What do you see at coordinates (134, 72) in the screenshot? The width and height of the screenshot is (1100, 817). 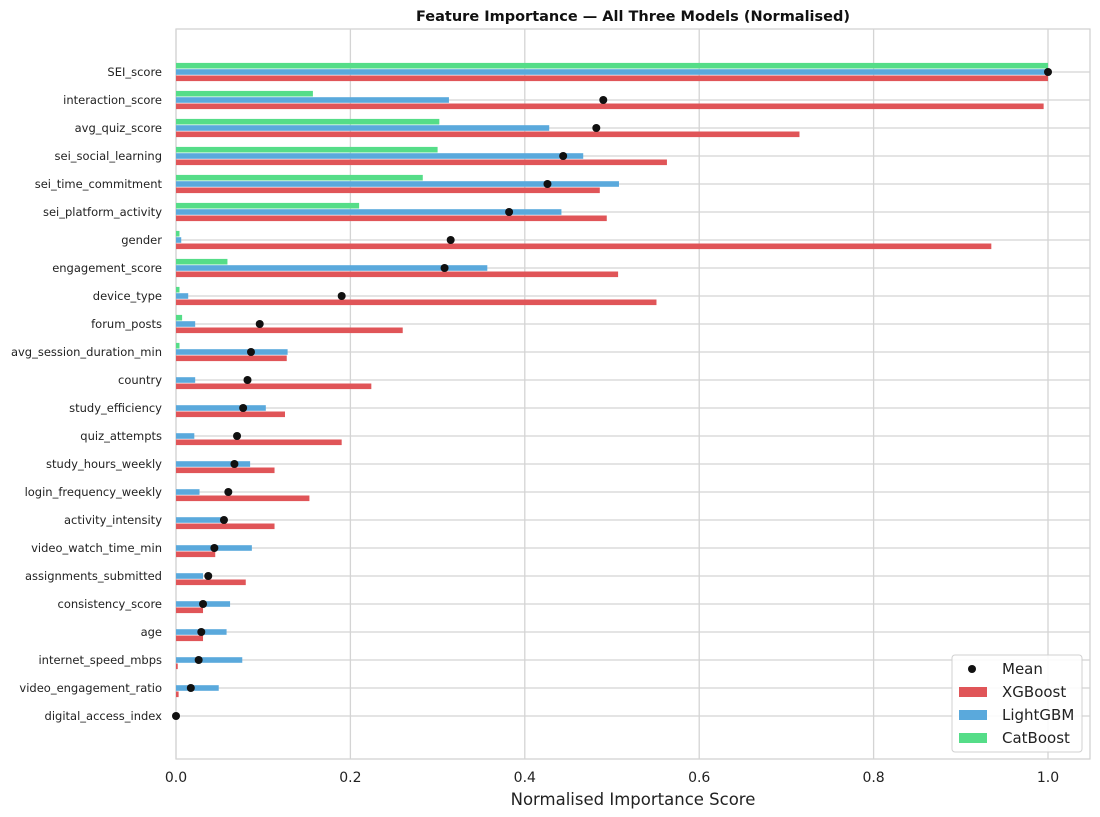 I see `y-tick-label: SEI_score` at bounding box center [134, 72].